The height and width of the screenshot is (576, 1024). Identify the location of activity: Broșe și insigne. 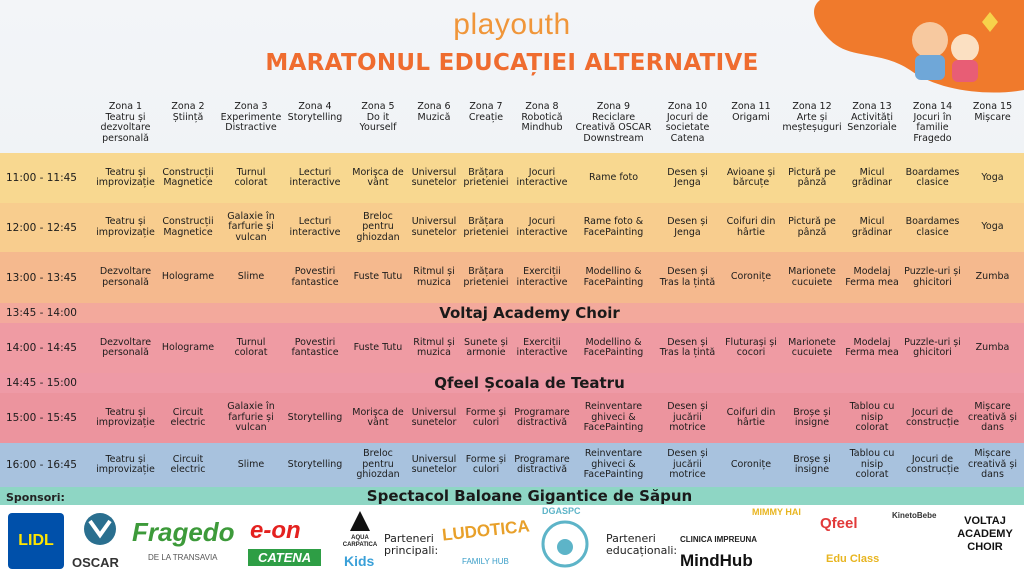
(812, 464).